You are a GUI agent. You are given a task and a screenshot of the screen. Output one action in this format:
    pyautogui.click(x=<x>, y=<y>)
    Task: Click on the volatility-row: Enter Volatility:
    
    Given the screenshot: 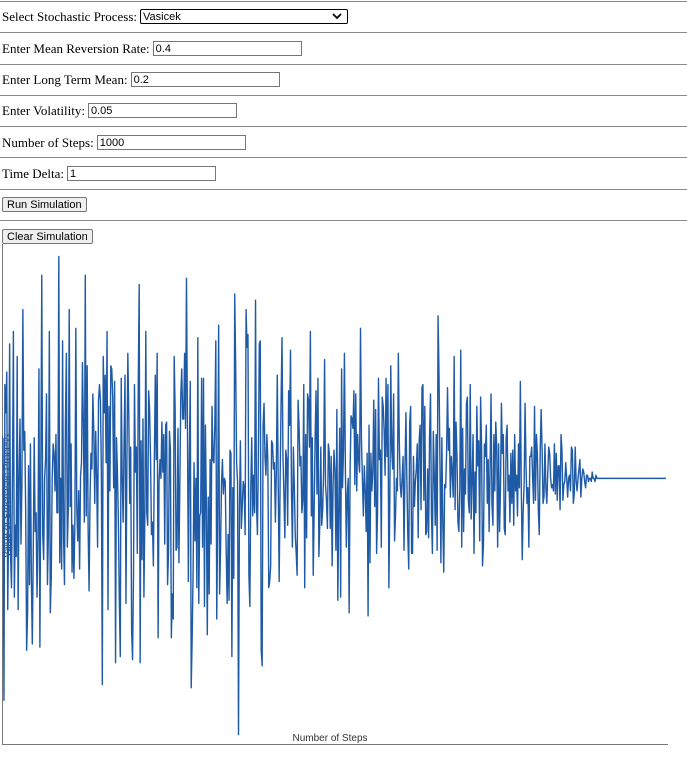 What is the action you would take?
    pyautogui.click(x=343, y=110)
    